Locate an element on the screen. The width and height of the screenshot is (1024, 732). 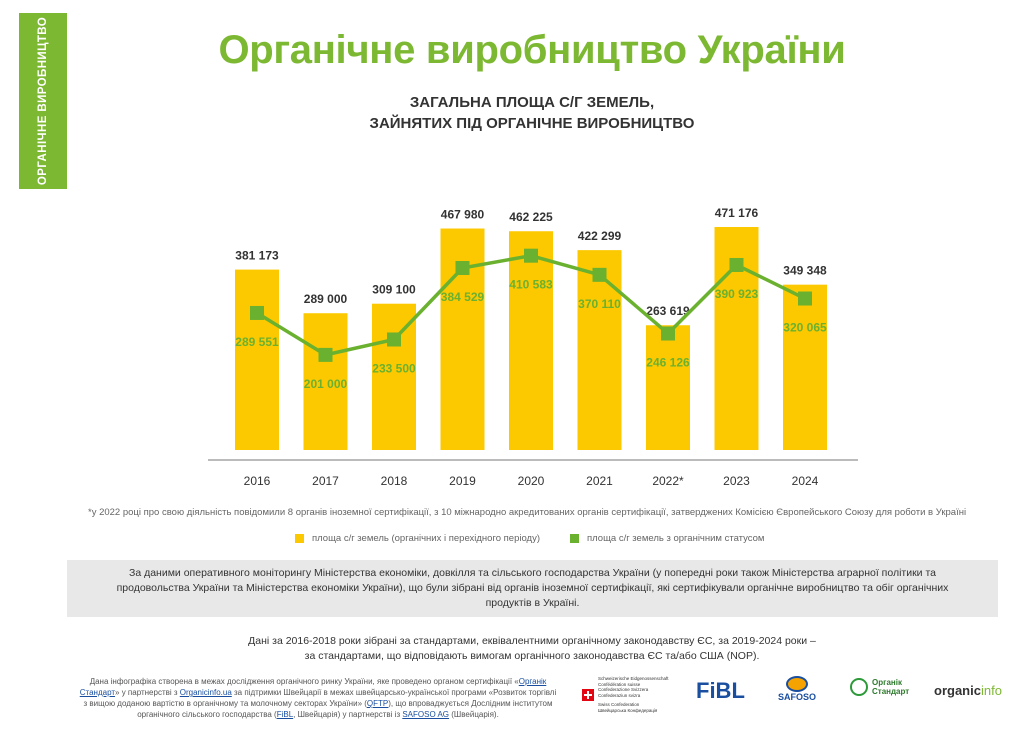
swiss-line: Swiss Confederation is located at coordinates (619, 704).